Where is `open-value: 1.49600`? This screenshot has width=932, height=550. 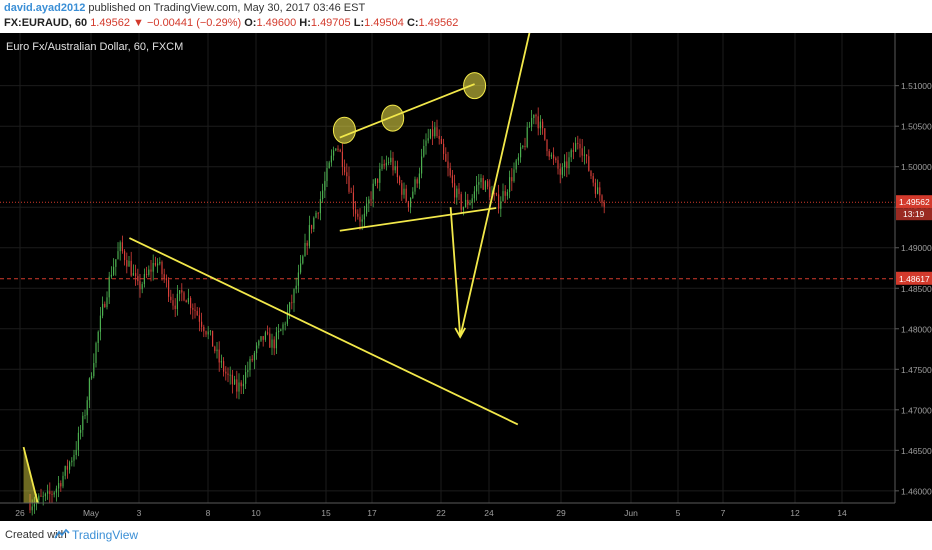 open-value: 1.49600 is located at coordinates (276, 23).